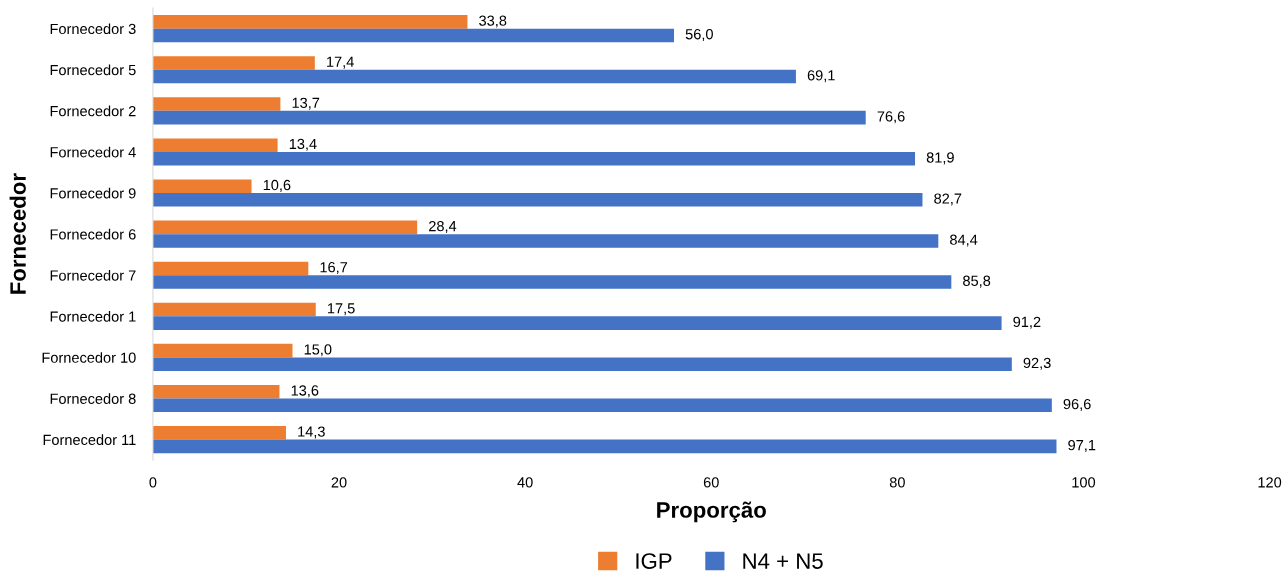  Describe the element at coordinates (493, 21) in the screenshot. I see `data-label: 33,8` at that location.